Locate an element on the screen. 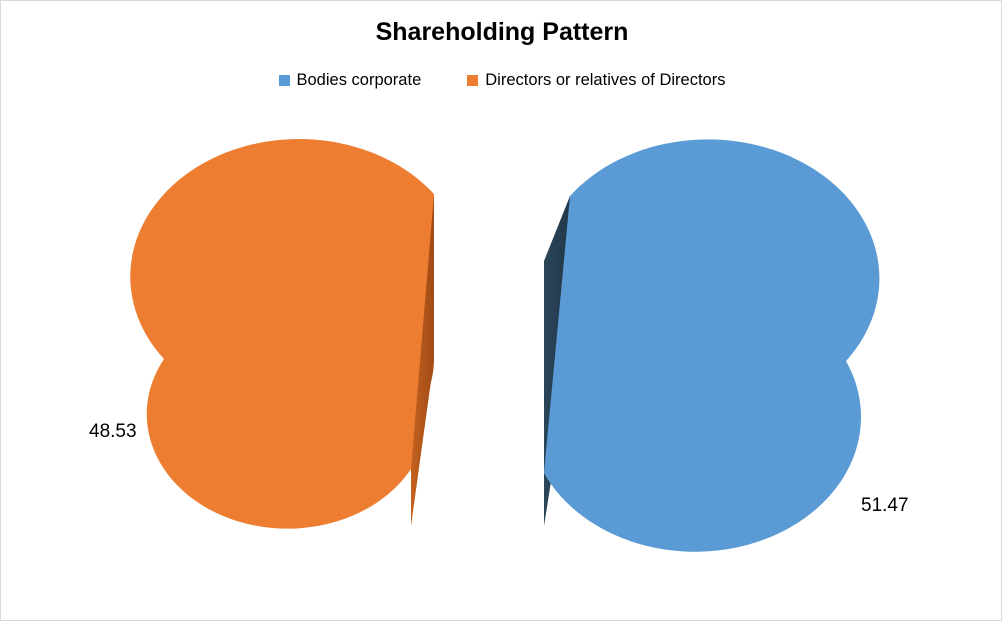 The width and height of the screenshot is (1002, 621). legend-item-bodies-corporate: Bodies corporate is located at coordinates (350, 80).